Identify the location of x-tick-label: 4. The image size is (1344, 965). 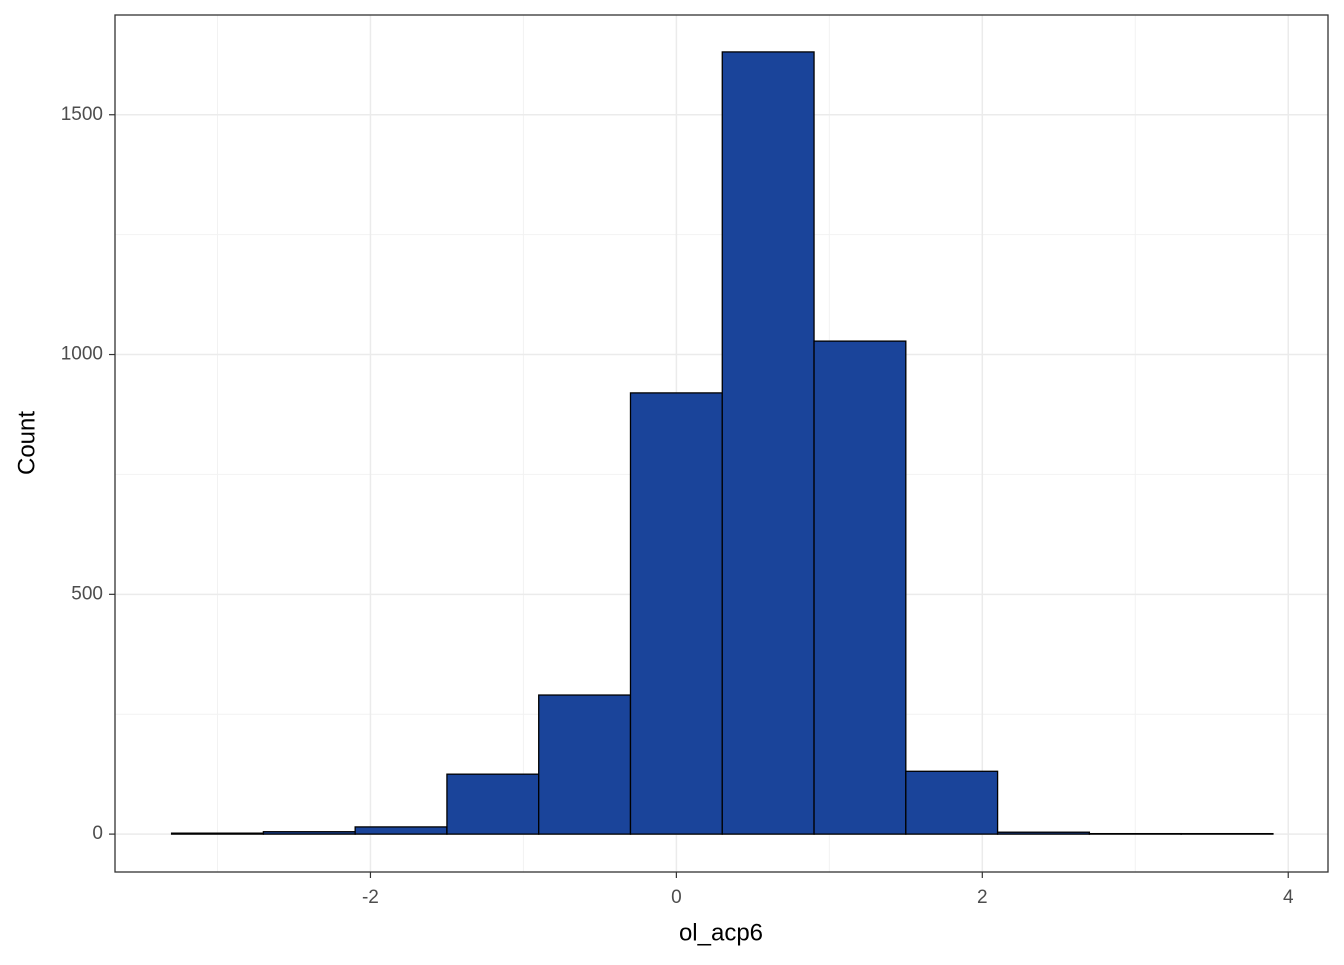
(1288, 897).